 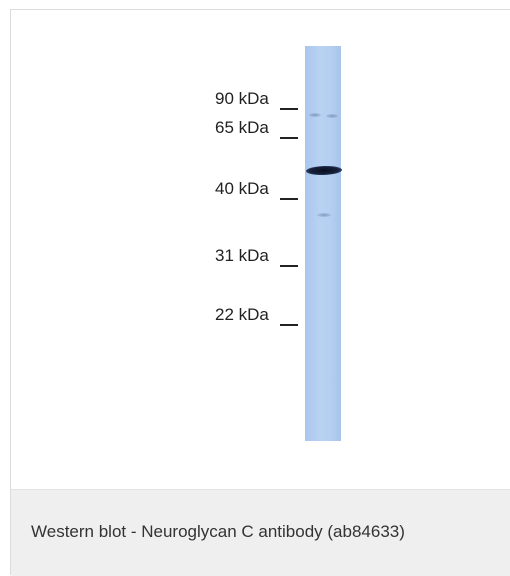 What do you see at coordinates (324, 215) in the screenshot?
I see `faint-band-lower` at bounding box center [324, 215].